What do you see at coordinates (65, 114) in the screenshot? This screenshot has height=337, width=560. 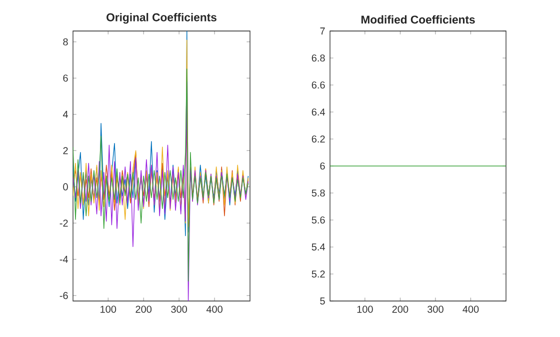 I see `y-tick-label: 4` at bounding box center [65, 114].